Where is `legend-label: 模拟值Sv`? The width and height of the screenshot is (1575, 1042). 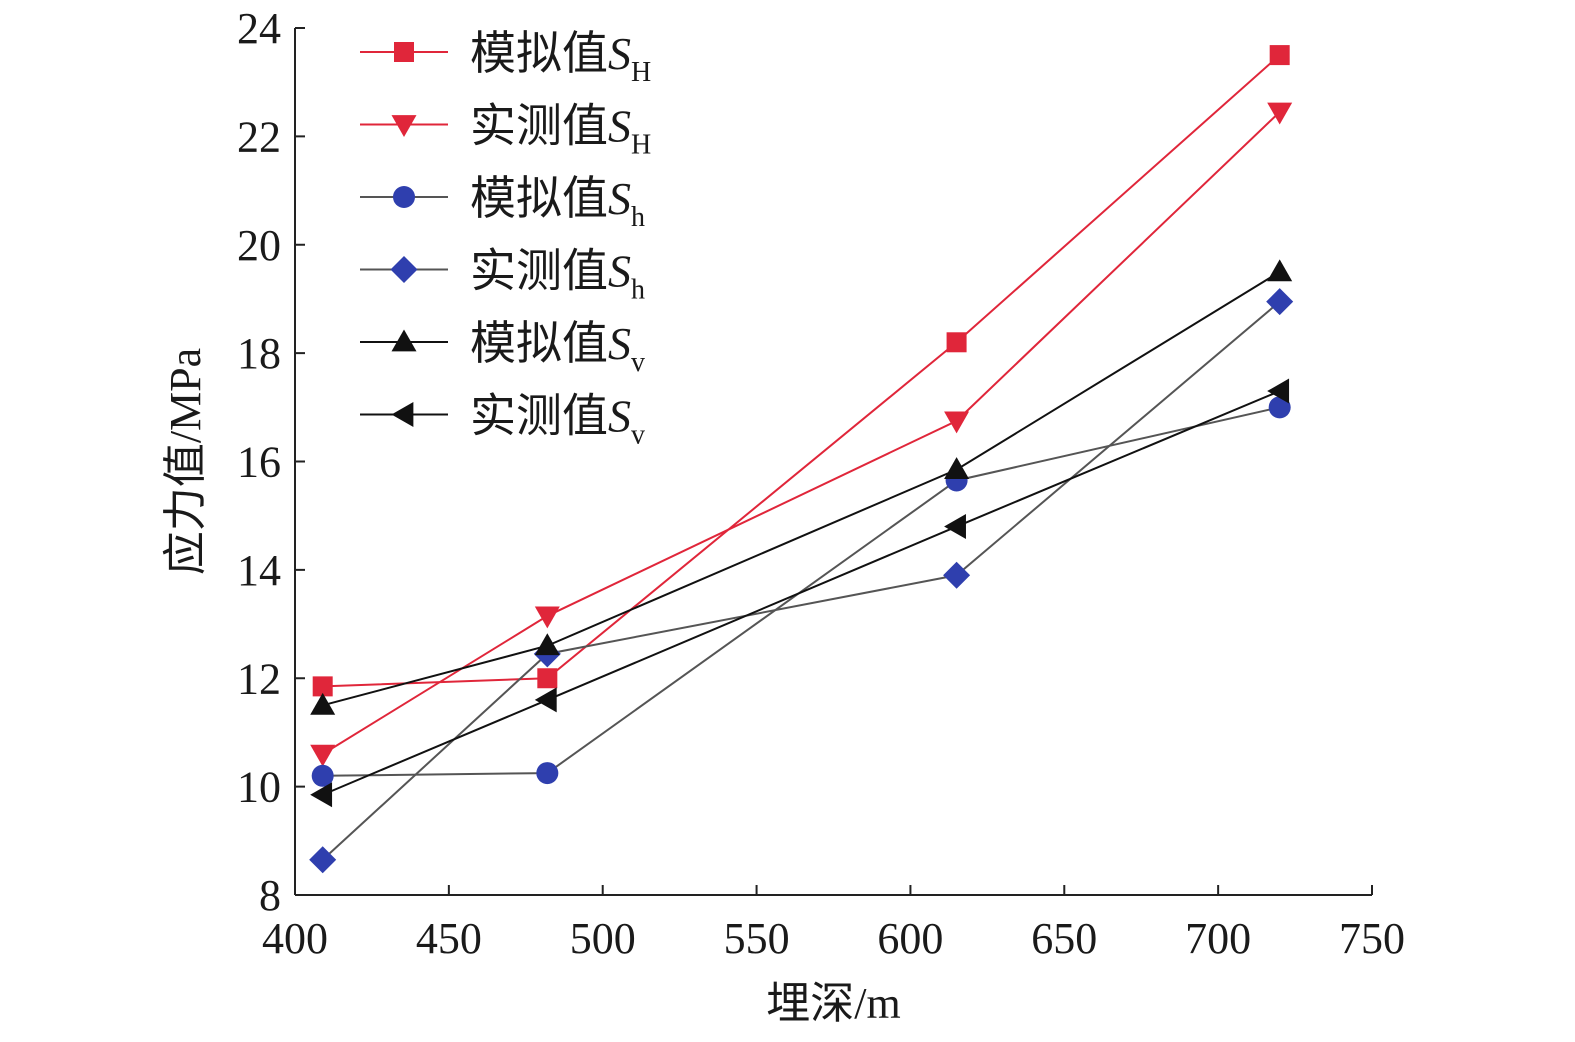 legend-label: 模拟值Sv is located at coordinates (557, 348).